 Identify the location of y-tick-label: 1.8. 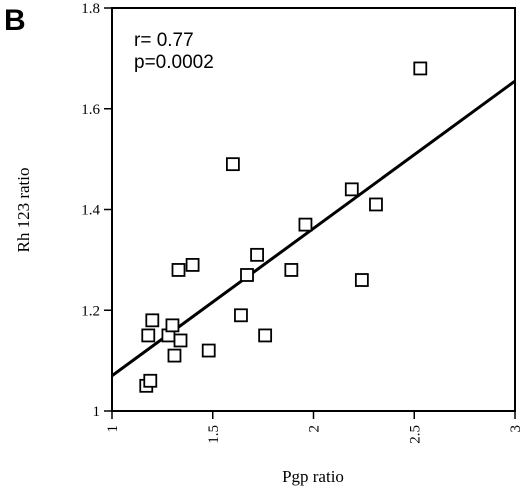
(90, 9).